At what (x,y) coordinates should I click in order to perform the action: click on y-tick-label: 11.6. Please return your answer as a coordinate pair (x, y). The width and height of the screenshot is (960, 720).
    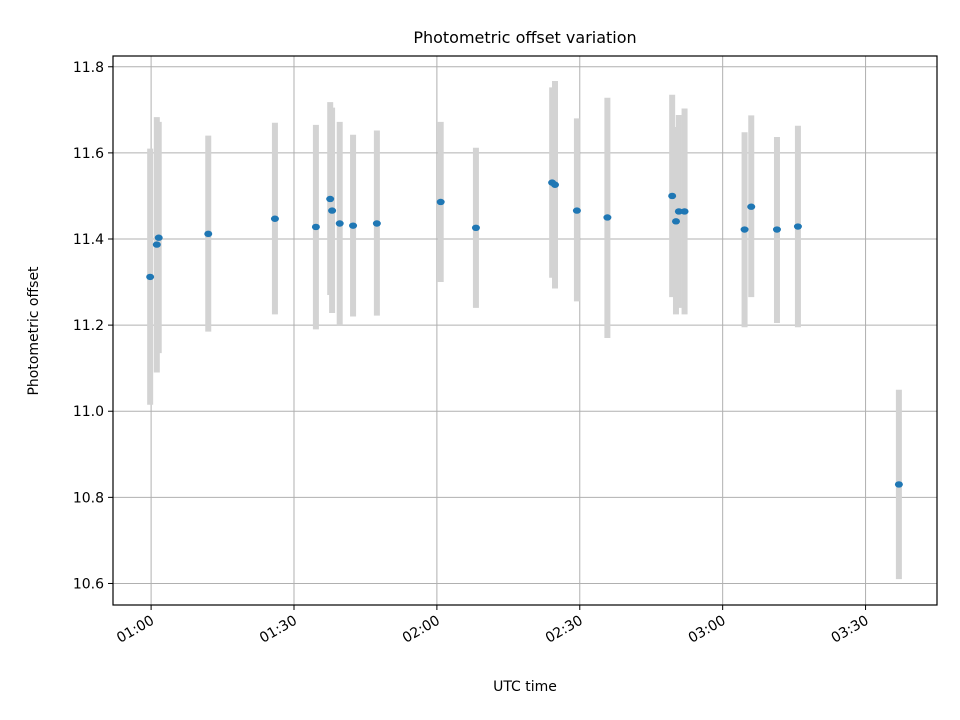
    Looking at the image, I should click on (88, 154).